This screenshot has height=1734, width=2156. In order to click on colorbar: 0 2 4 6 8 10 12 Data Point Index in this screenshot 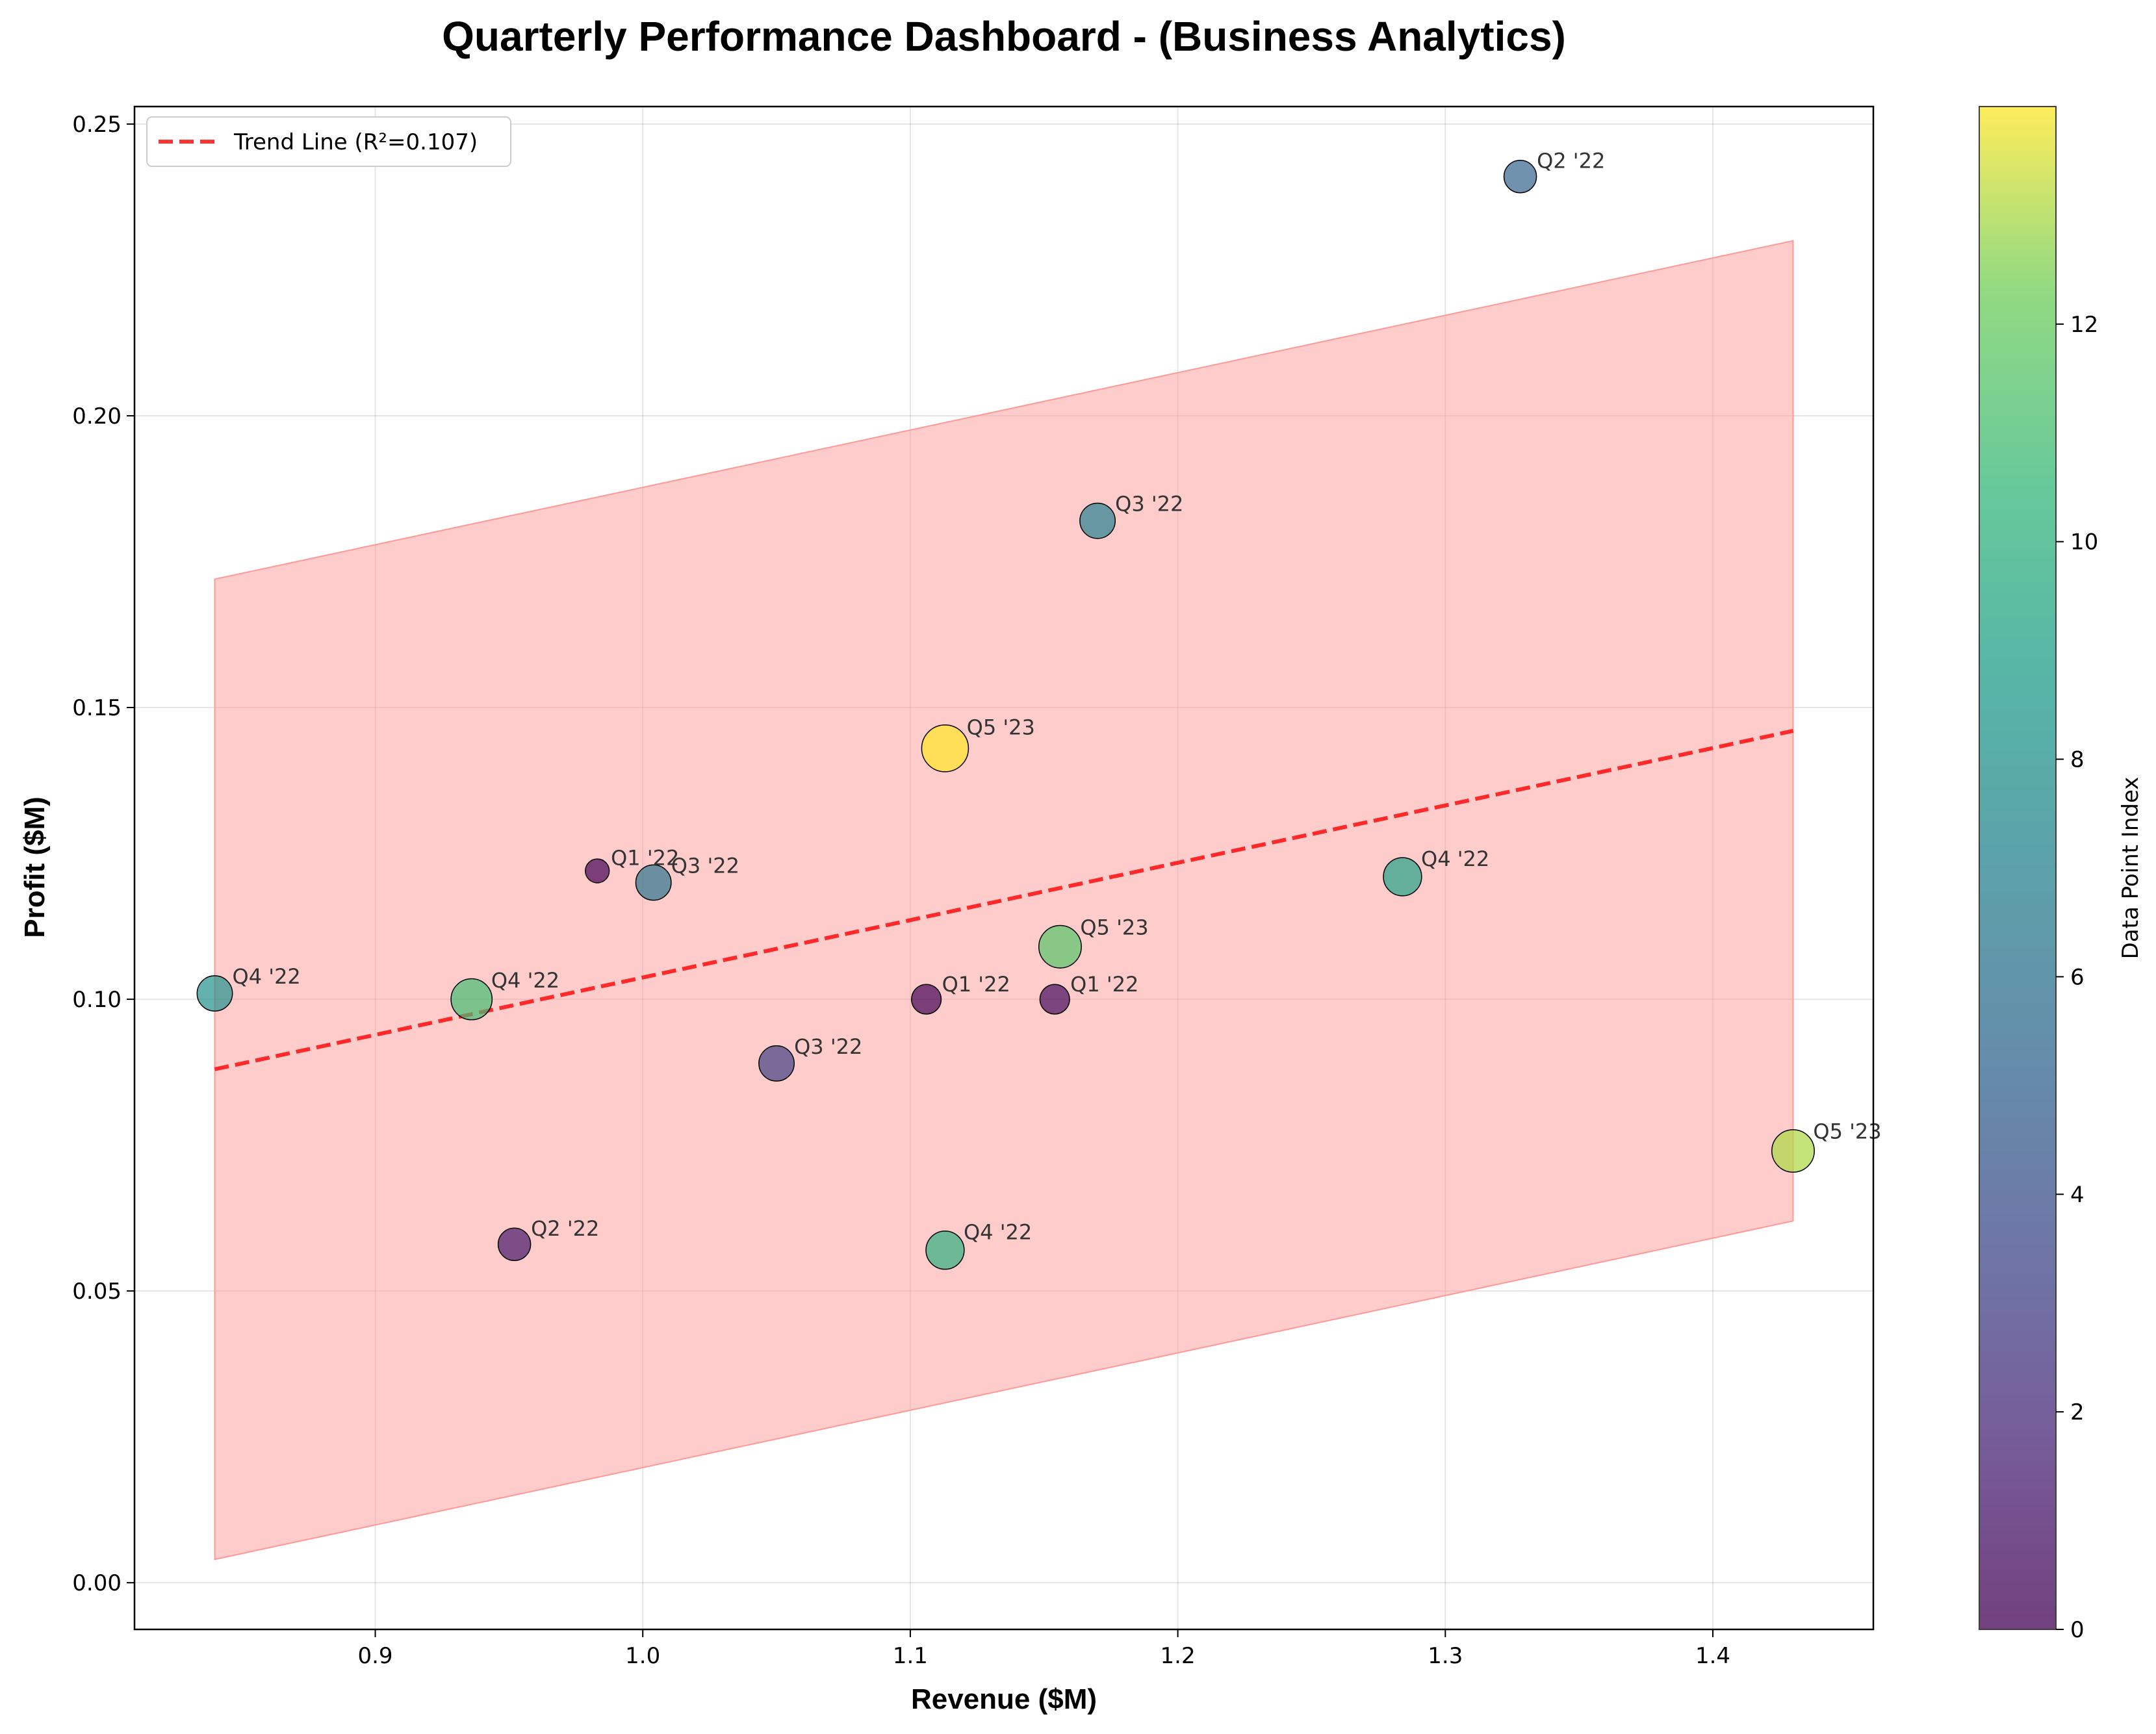, I will do `click(2061, 874)`.